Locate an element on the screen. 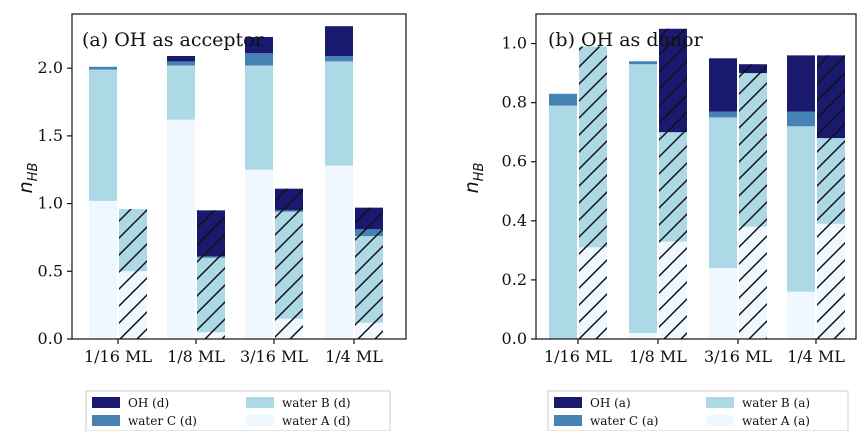 This screenshot has width=858, height=431. panel-a-ytick-label: 0.5 is located at coordinates (50, 270).